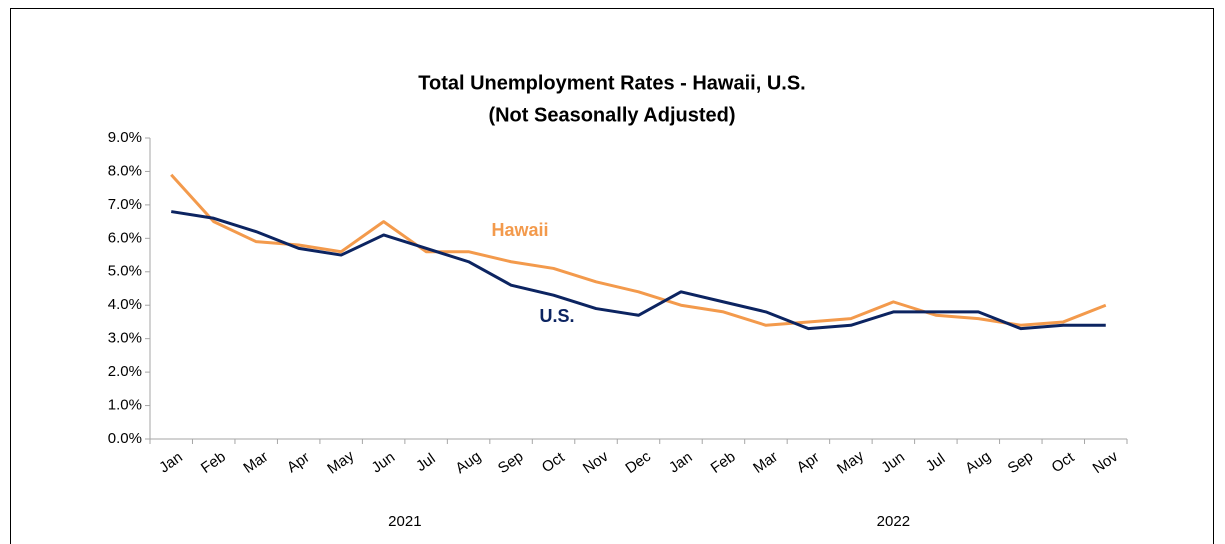 Image resolution: width=1225 pixels, height=544 pixels. What do you see at coordinates (125, 170) in the screenshot?
I see `y-tick-label: 8.0%` at bounding box center [125, 170].